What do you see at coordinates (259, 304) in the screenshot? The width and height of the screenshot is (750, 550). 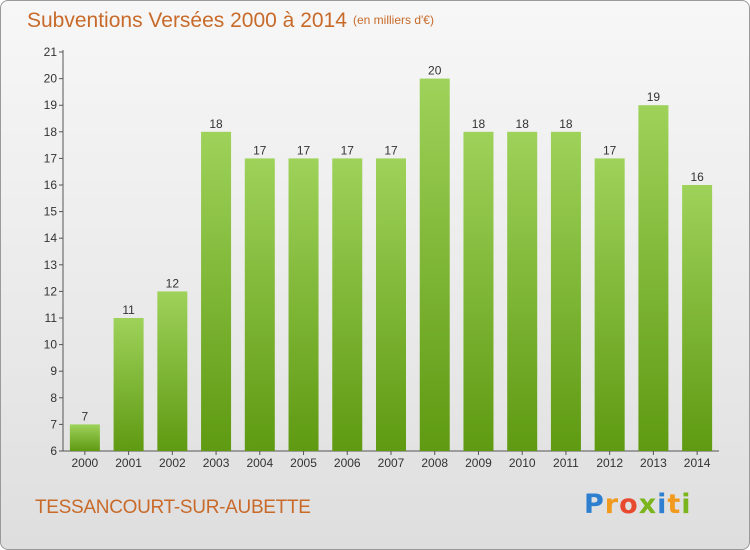 I see `bar-2004` at bounding box center [259, 304].